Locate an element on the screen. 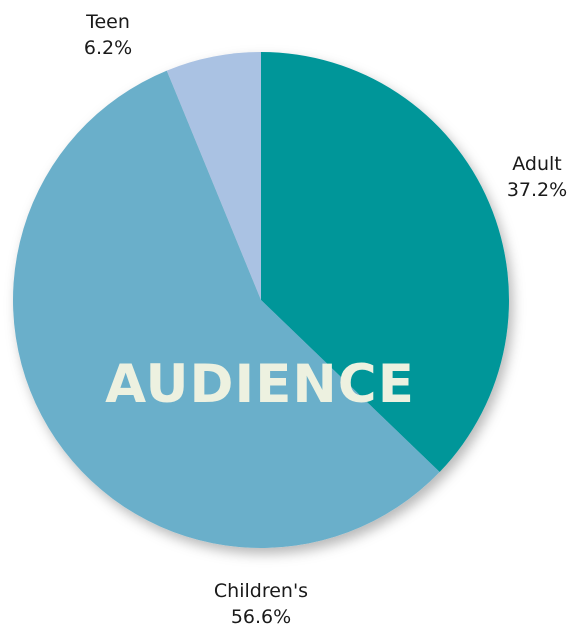  chart-title: AUDIENCE is located at coordinates (260, 384).